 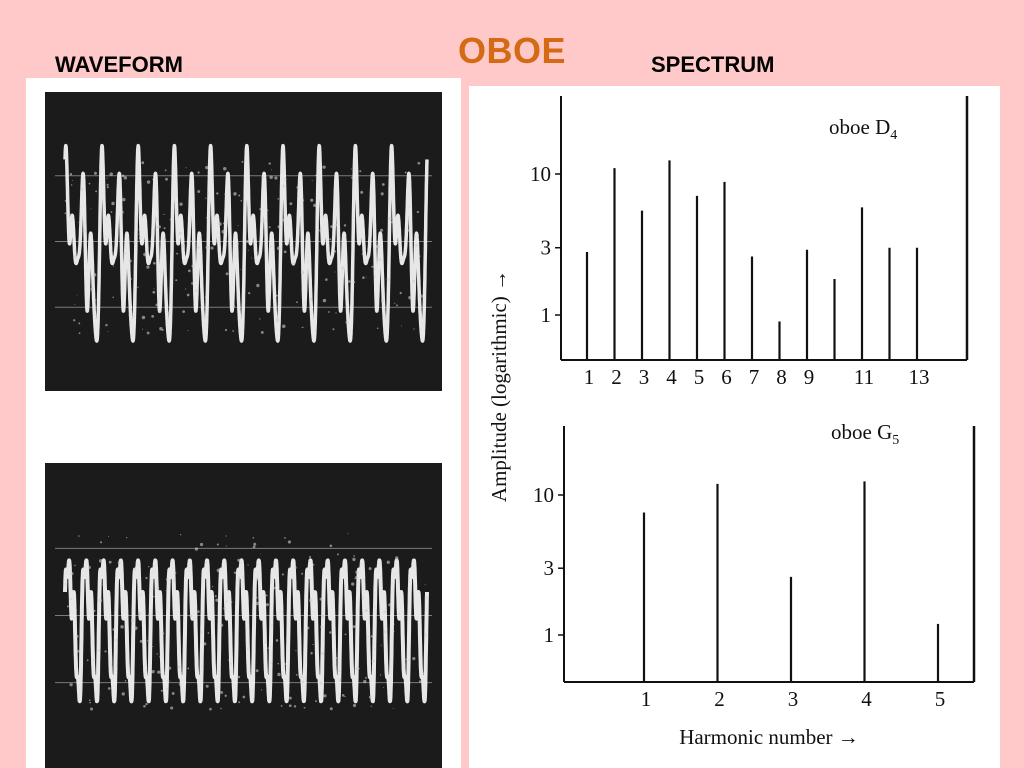 I want to click on y-tick-label: 1, so click(x=546, y=315).